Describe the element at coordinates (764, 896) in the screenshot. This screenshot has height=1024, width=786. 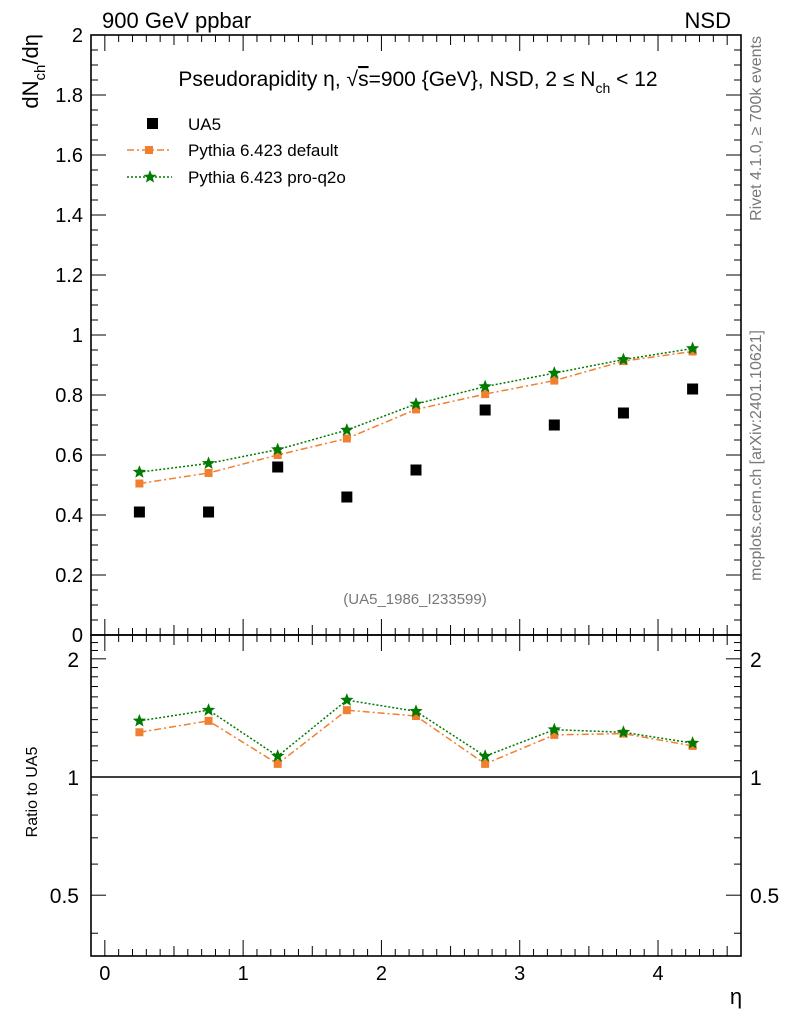
I see `ratio-ytick-label-right: 0.5` at that location.